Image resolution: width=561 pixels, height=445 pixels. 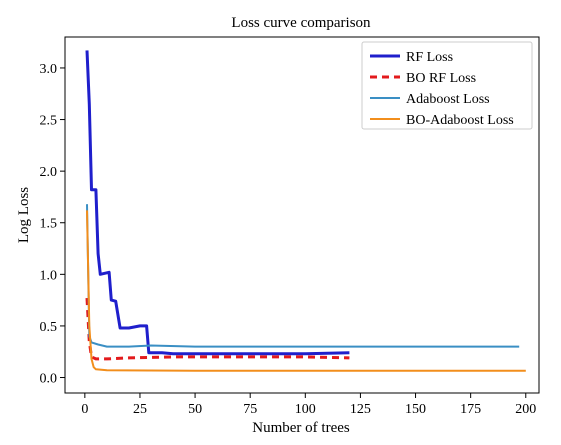 I want to click on y-tick-label: 0.5, so click(x=49, y=327).